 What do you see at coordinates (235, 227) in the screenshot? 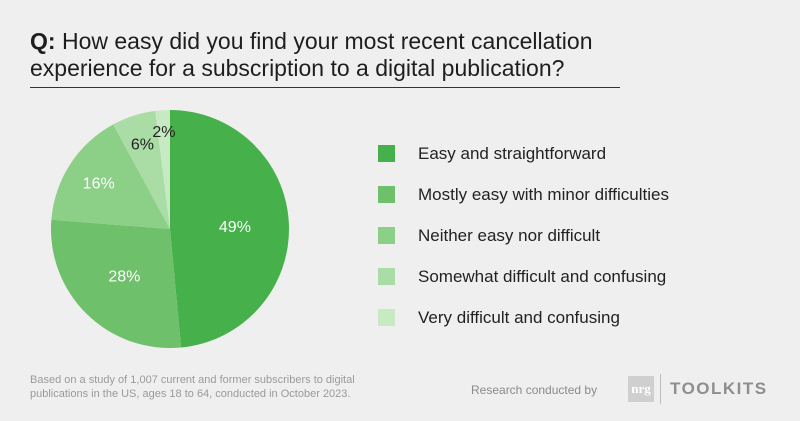
I see `pie-slice-label-1: 49%` at bounding box center [235, 227].